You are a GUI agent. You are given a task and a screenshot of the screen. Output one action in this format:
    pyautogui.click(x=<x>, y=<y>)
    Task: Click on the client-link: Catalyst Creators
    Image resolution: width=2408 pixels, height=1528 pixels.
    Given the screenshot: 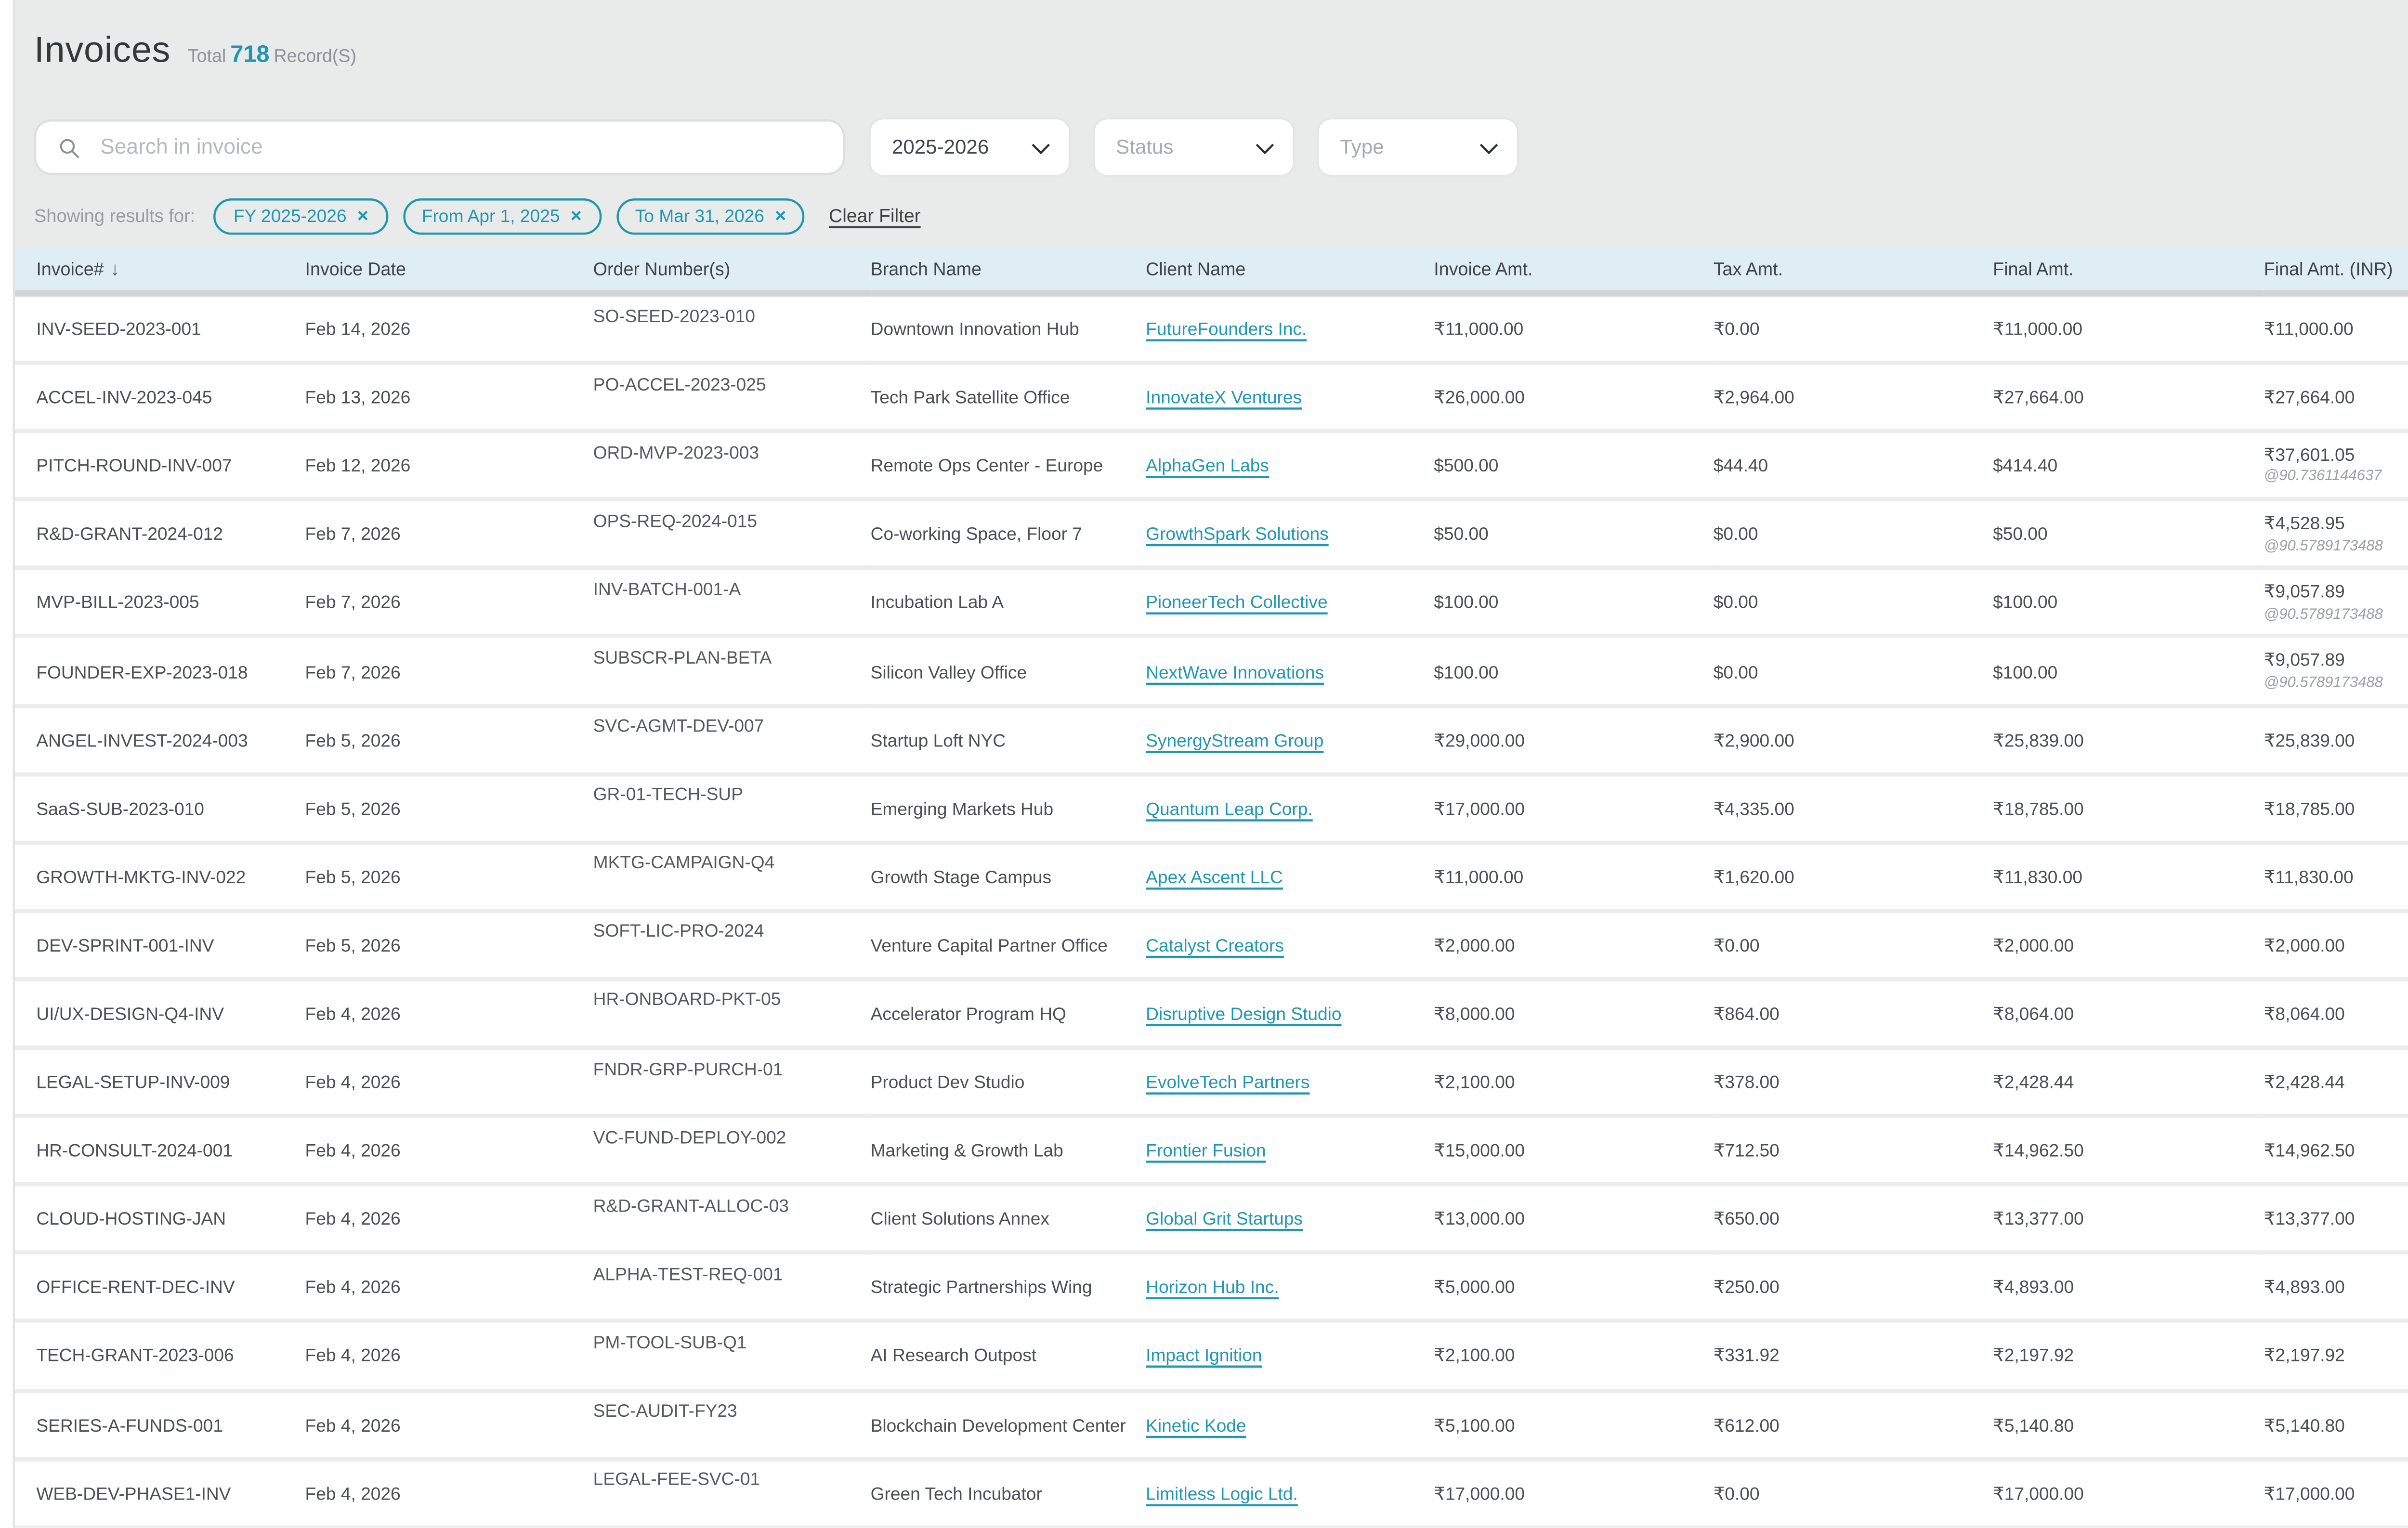 What is the action you would take?
    pyautogui.click(x=1215, y=945)
    